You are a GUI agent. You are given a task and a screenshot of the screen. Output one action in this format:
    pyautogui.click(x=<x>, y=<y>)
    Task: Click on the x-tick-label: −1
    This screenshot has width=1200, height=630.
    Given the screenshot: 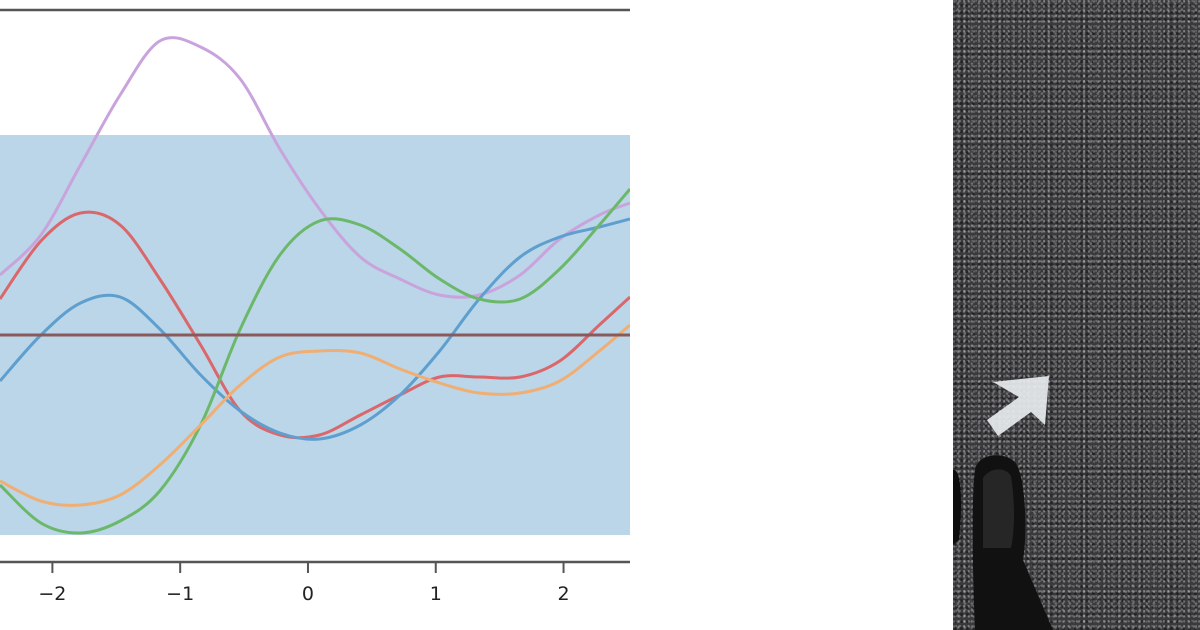 What is the action you would take?
    pyautogui.click(x=180, y=594)
    